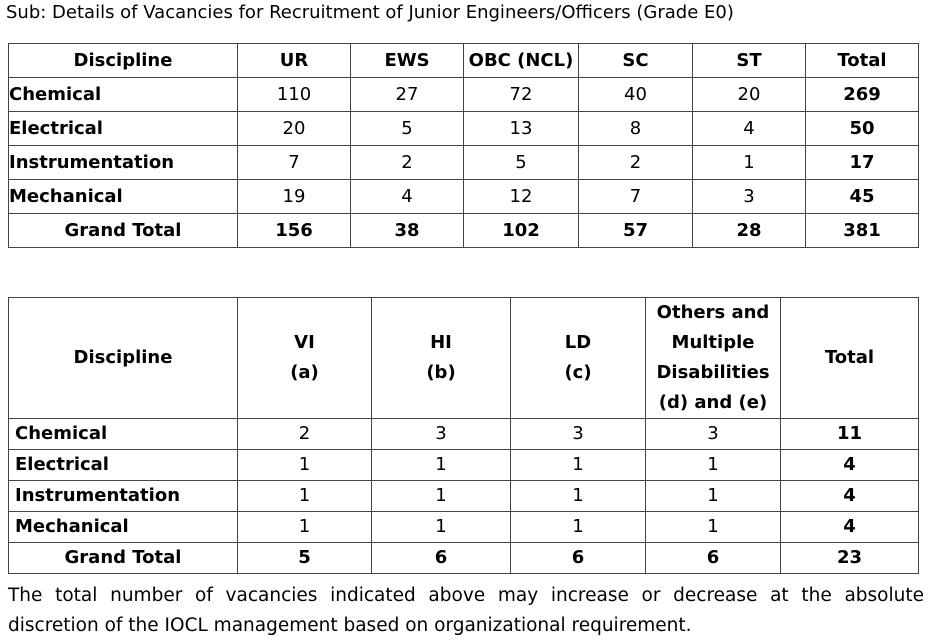 The image size is (932, 643). Describe the element at coordinates (521, 128) in the screenshot. I see `value-cell: 13` at that location.